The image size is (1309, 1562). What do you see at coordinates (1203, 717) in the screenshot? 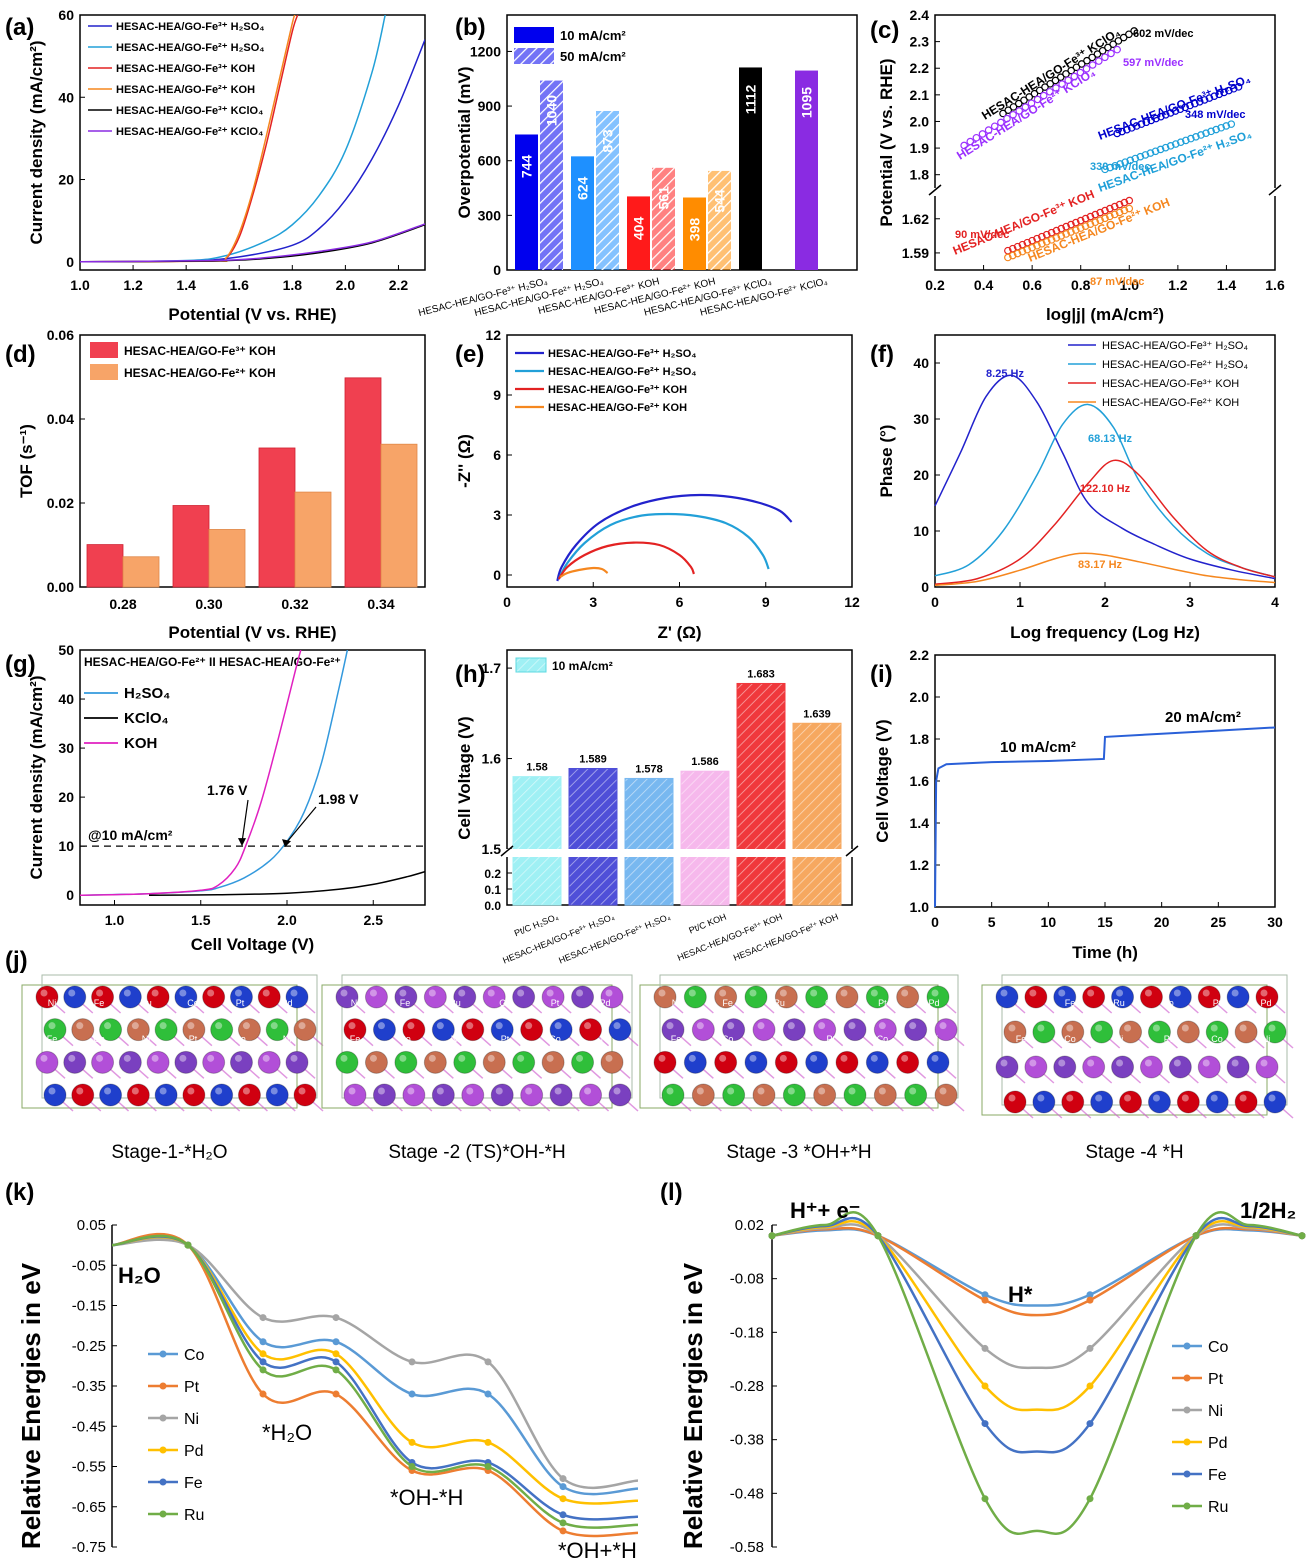
I see `i-annotation: 20 mA/cm²` at bounding box center [1203, 717].